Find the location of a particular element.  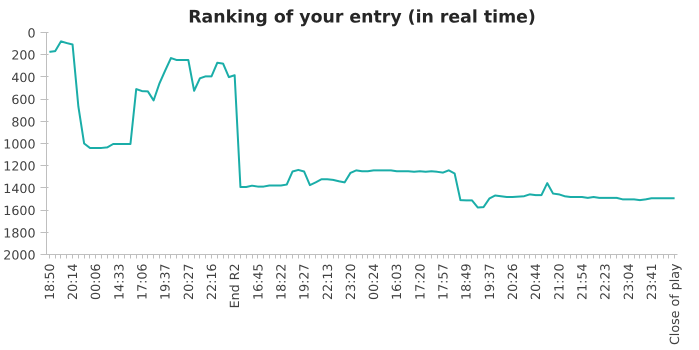

y-tick-label: 1400 is located at coordinates (19, 188).